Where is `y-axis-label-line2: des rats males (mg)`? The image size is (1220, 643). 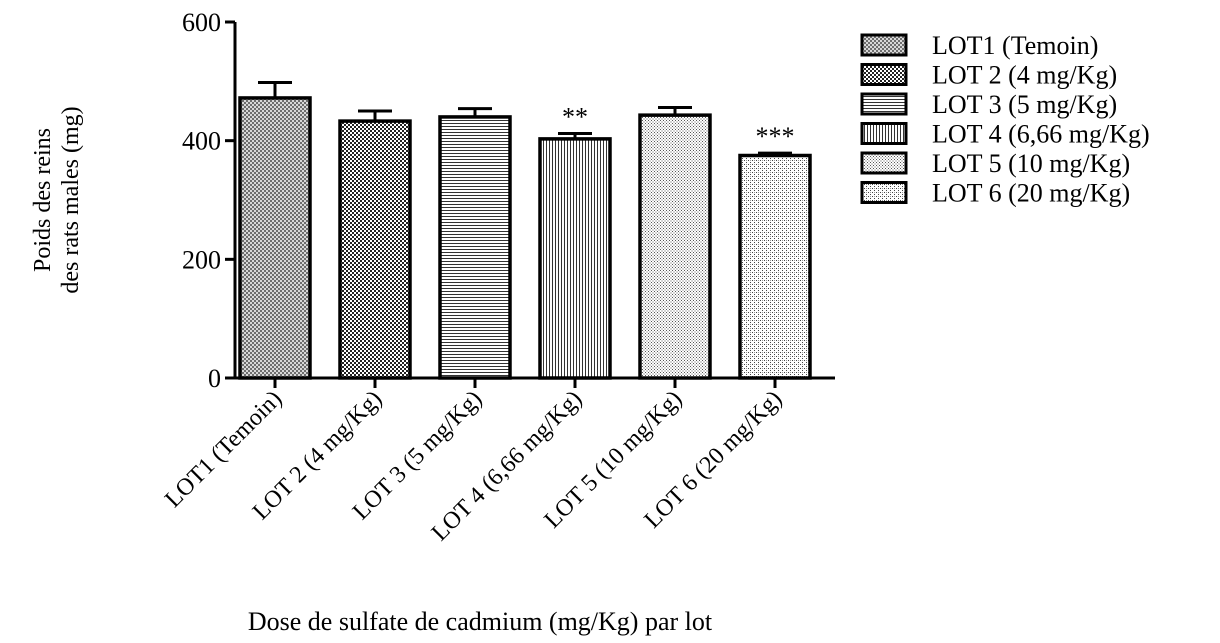 y-axis-label-line2: des rats males (mg) is located at coordinates (71, 199).